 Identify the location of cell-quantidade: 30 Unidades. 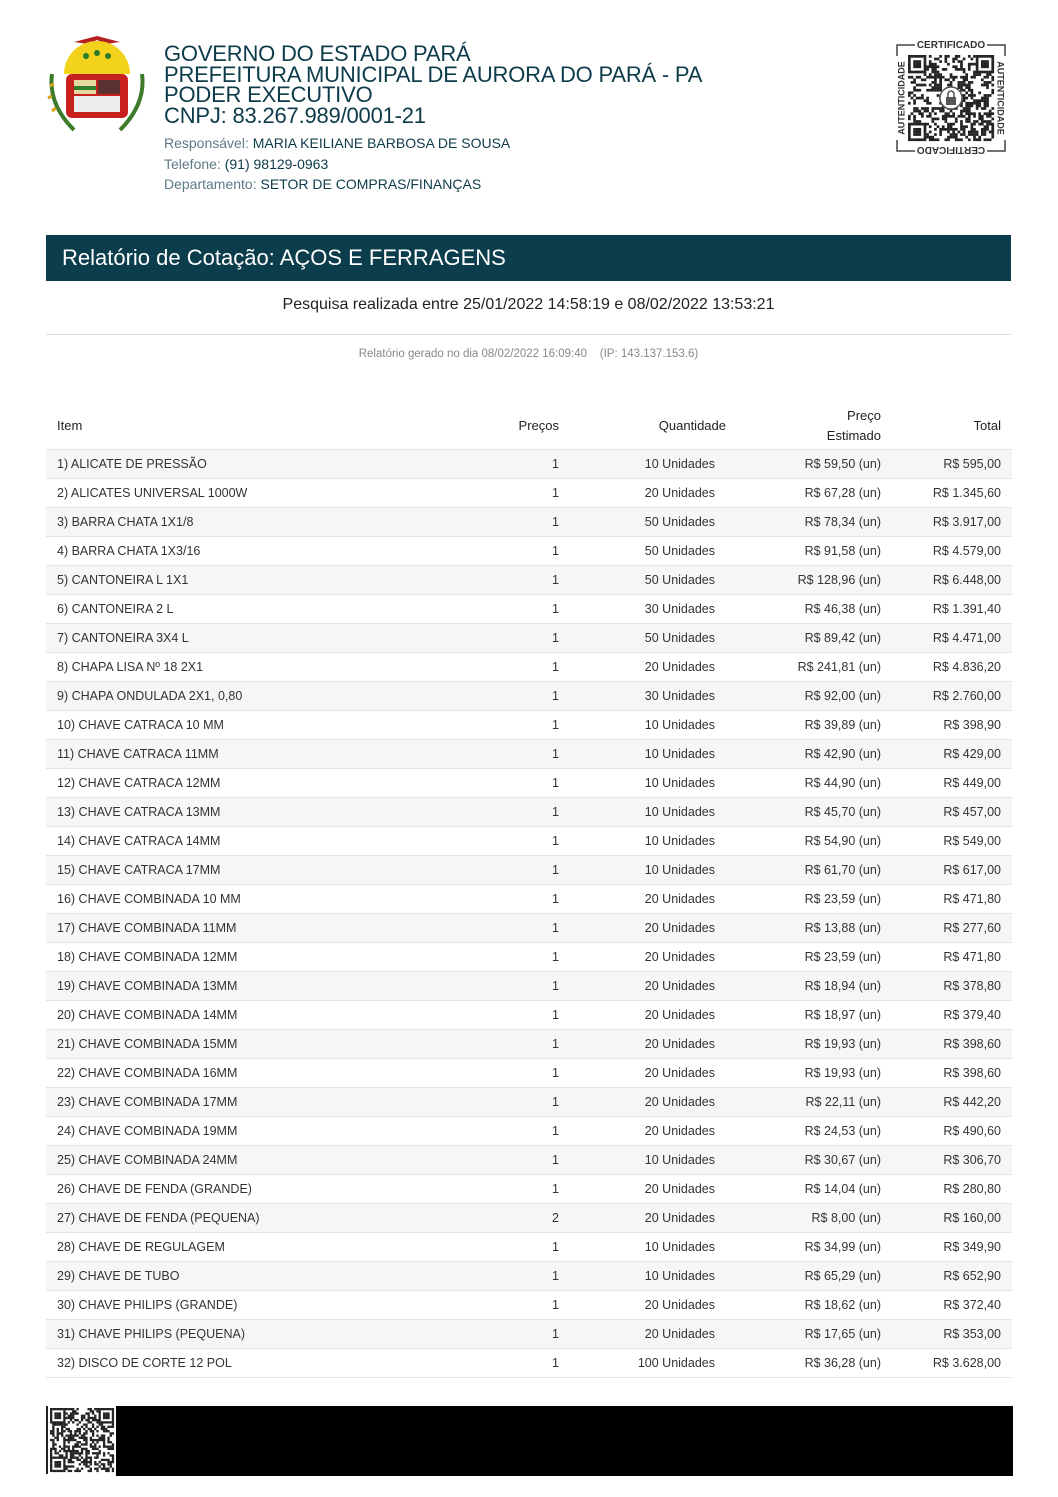
(653, 696).